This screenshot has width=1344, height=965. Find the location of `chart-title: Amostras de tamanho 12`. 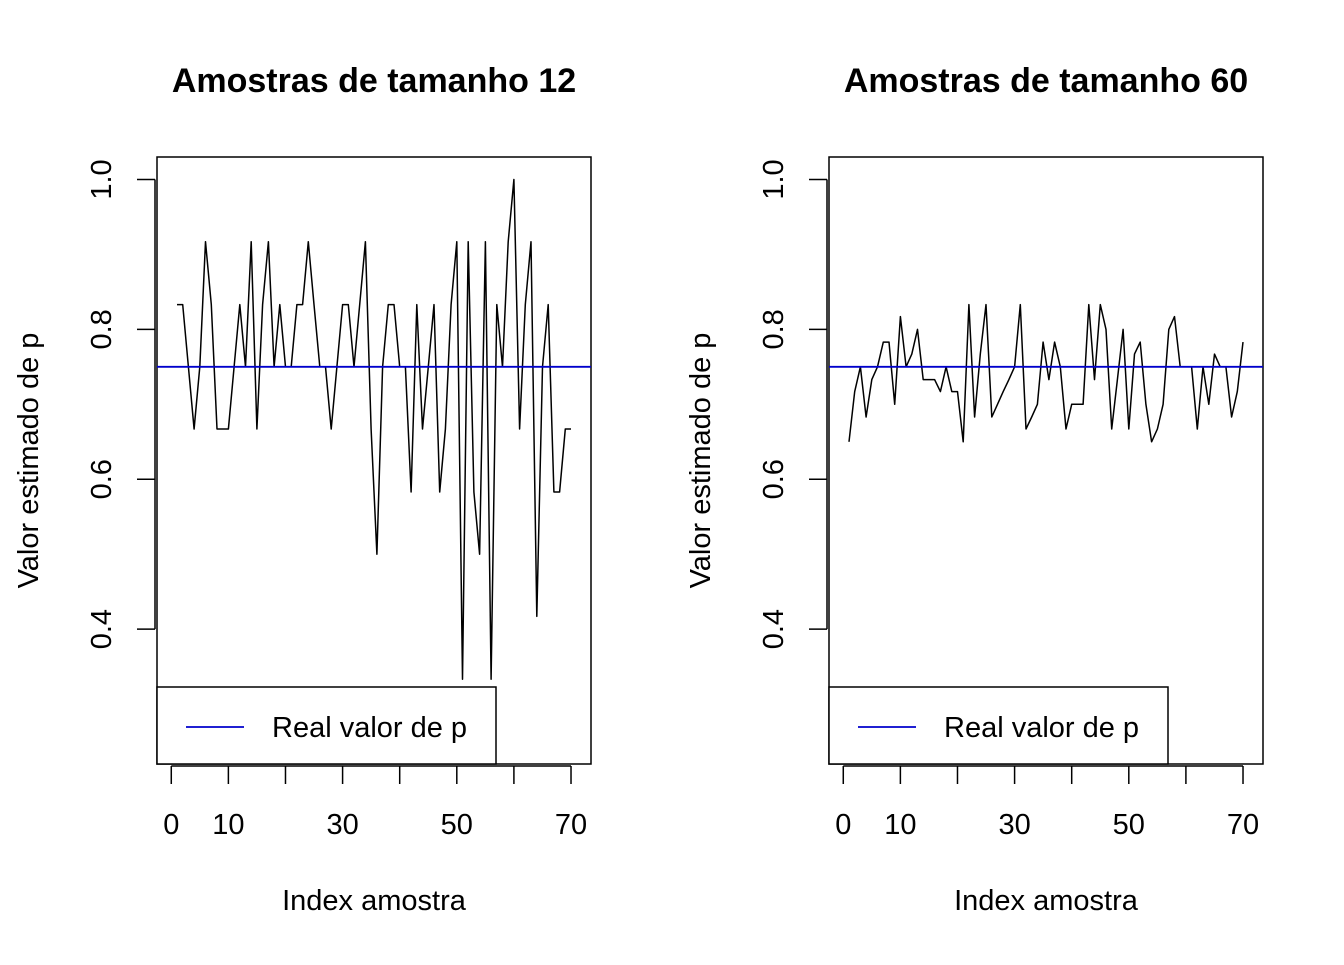

chart-title: Amostras de tamanho 12 is located at coordinates (374, 81).